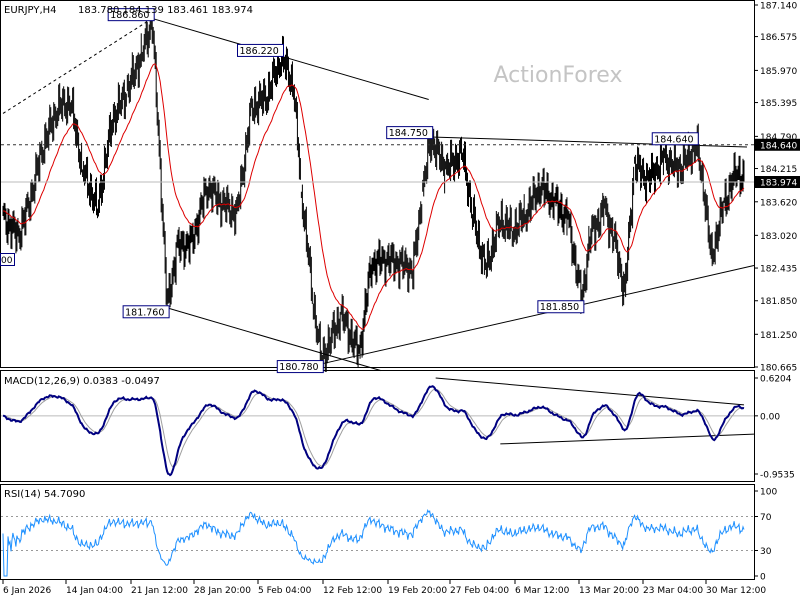 This screenshot has width=800, height=600. I want to click on y-tick-label: 182.435, so click(778, 270).